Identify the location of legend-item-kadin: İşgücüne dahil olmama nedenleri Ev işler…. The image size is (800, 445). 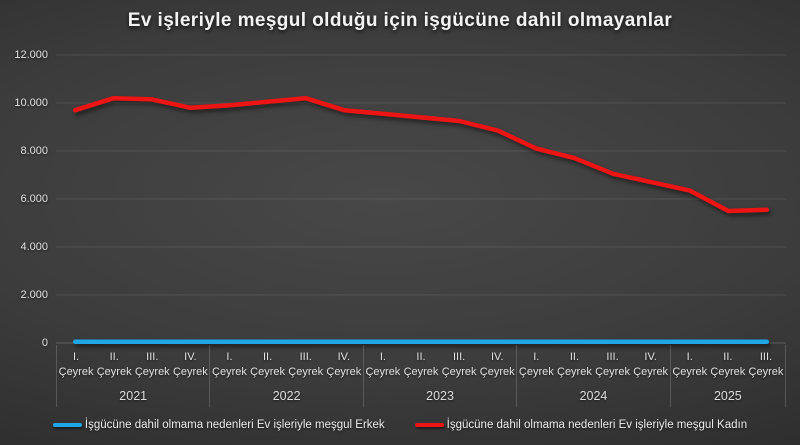
(581, 425).